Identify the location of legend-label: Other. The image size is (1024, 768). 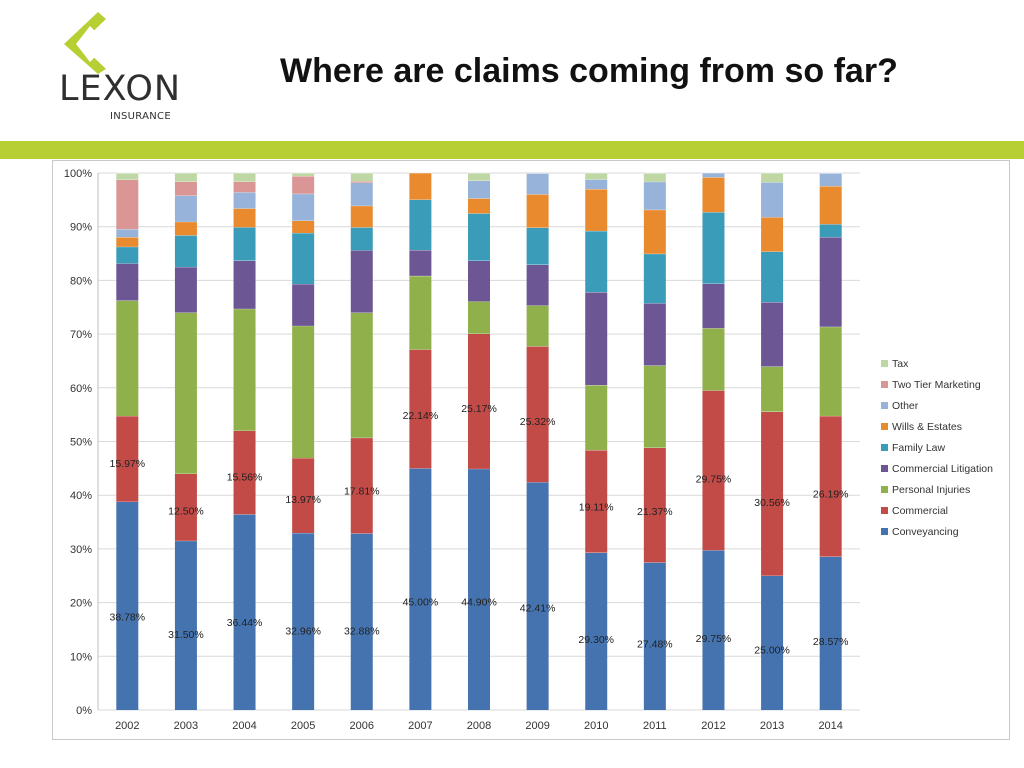
(905, 406).